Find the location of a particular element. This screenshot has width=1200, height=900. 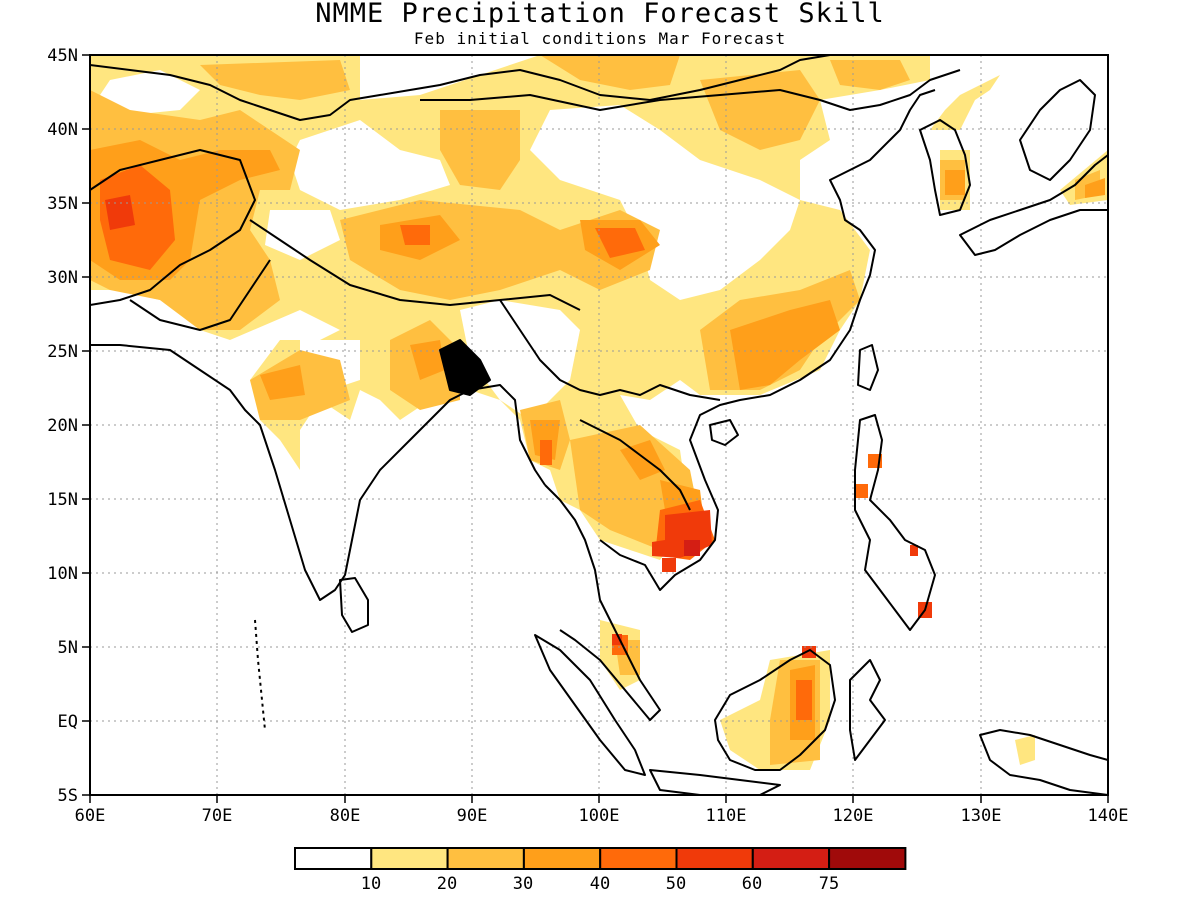

lon-label: 80E is located at coordinates (345, 816).